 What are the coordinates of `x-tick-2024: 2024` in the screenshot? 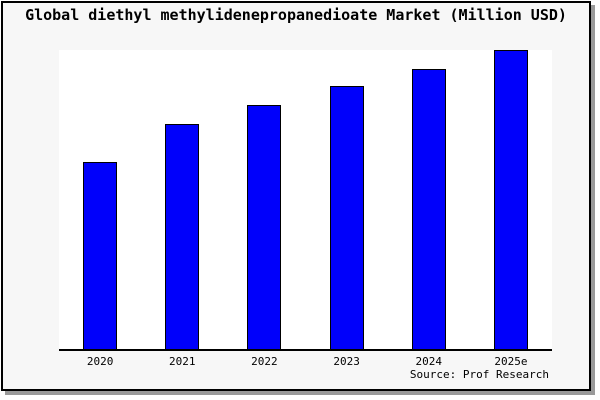 It's located at (429, 361).